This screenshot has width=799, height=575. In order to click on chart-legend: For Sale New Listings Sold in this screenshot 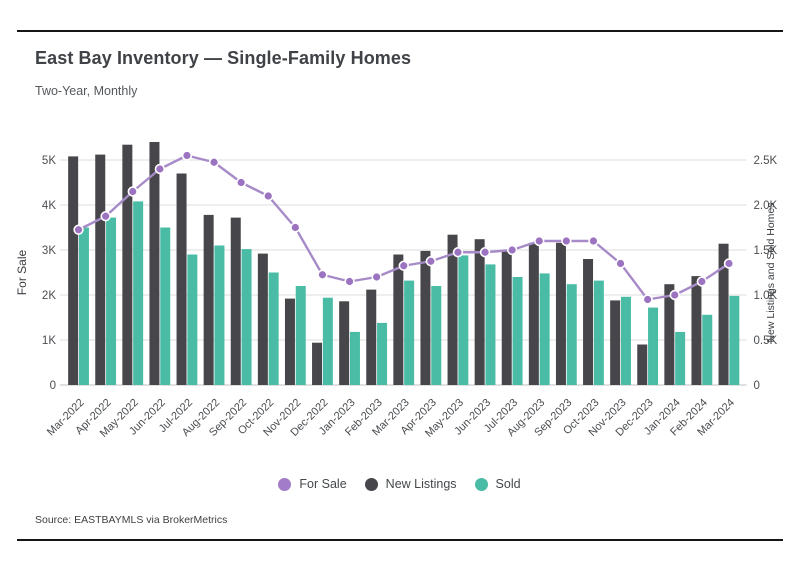, I will do `click(399, 484)`.